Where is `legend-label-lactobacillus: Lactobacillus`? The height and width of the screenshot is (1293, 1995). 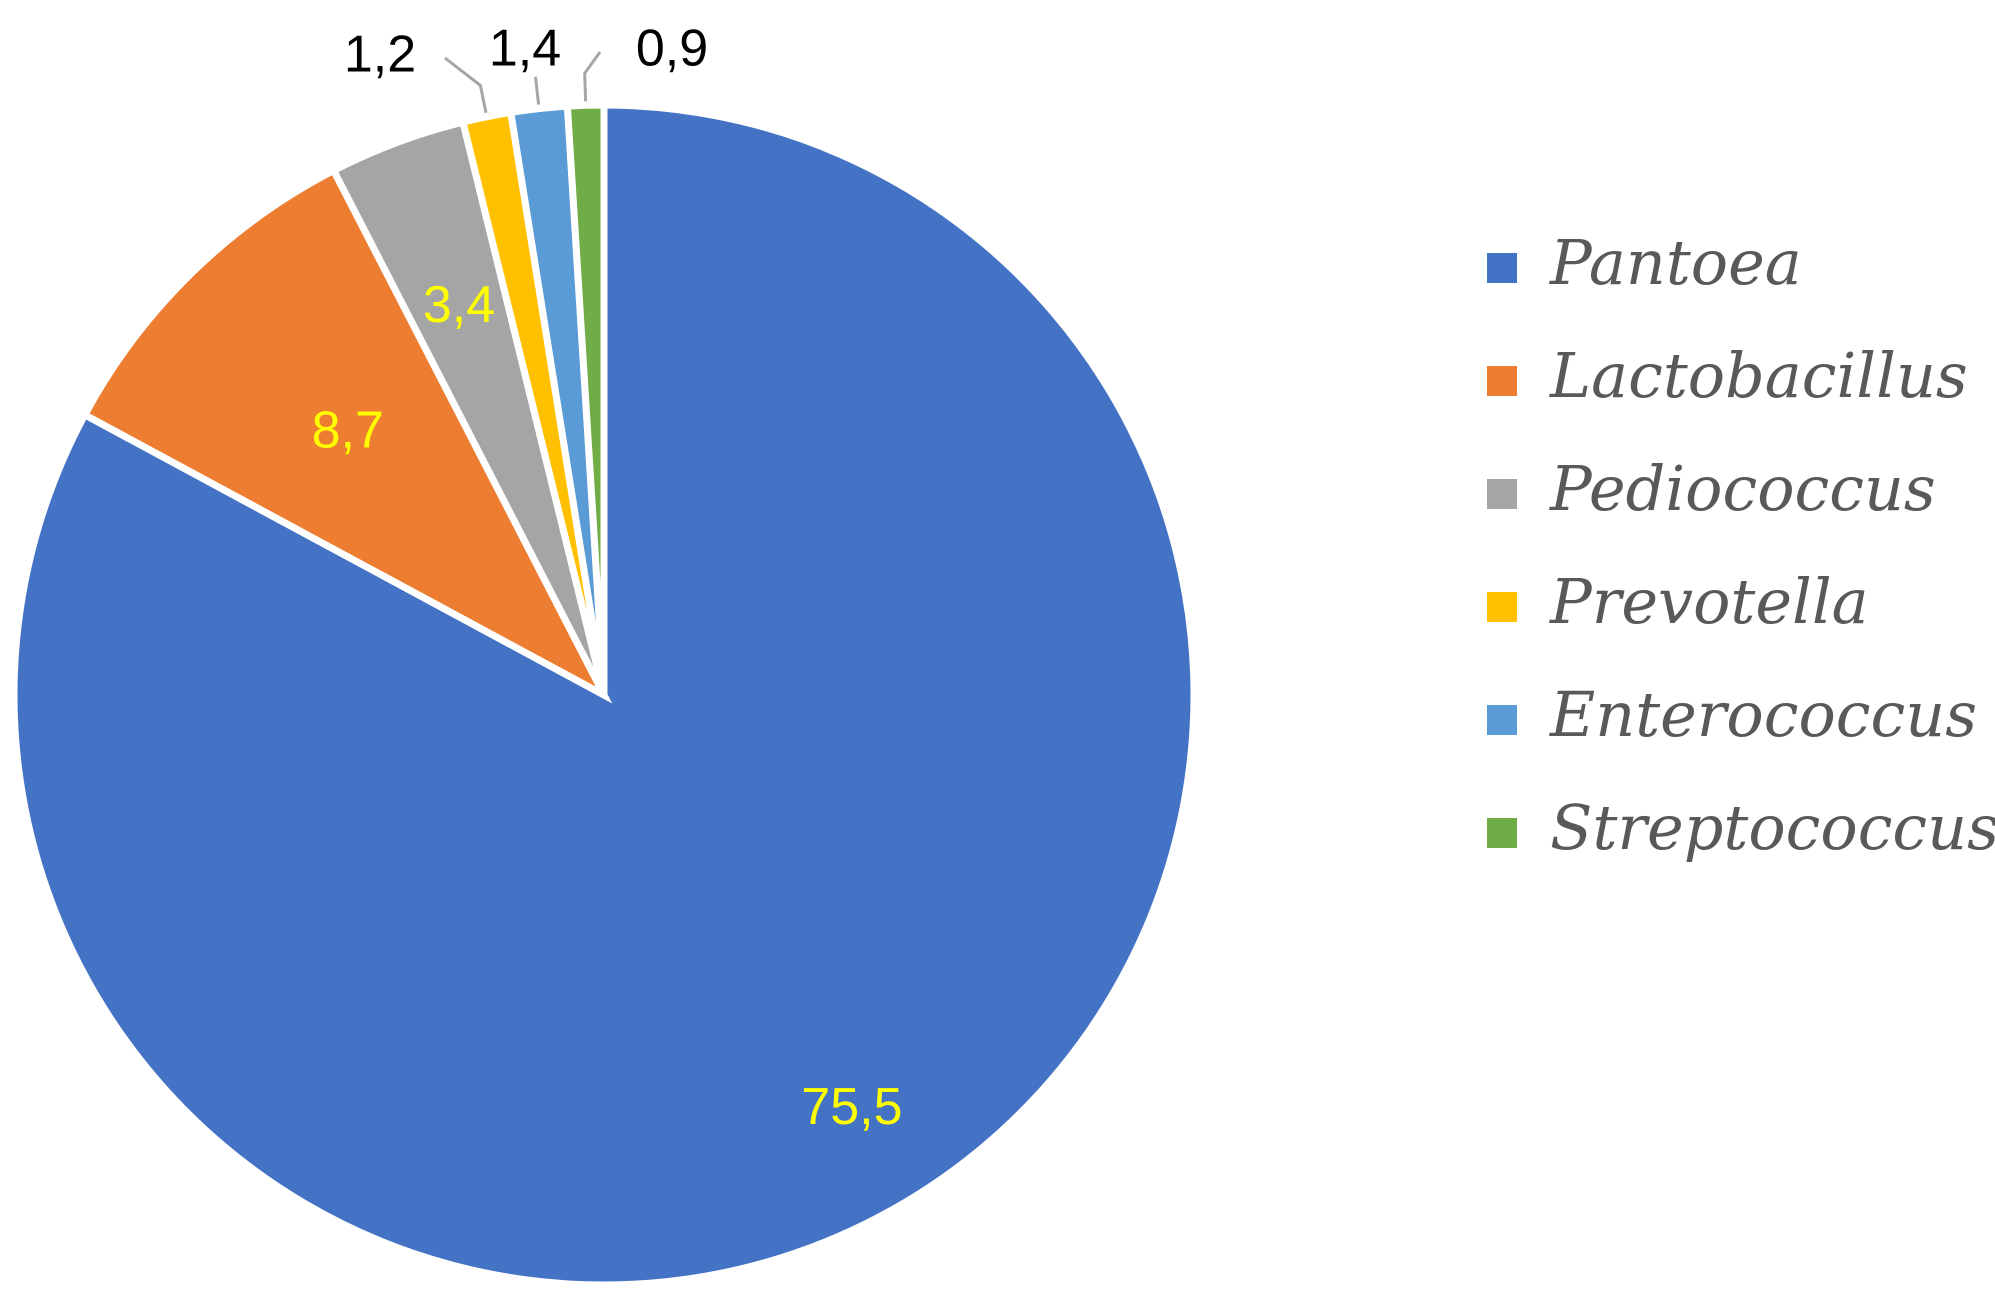
legend-label-lactobacillus: Lactobacillus is located at coordinates (1758, 375).